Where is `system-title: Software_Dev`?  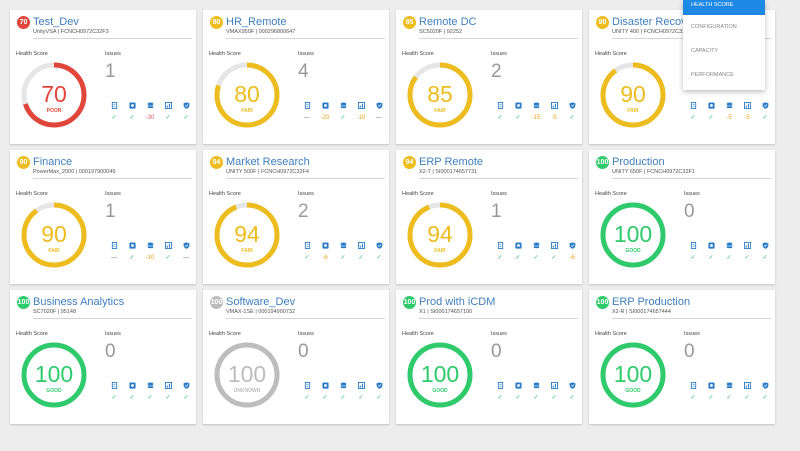
system-title: Software_Dev is located at coordinates (261, 302).